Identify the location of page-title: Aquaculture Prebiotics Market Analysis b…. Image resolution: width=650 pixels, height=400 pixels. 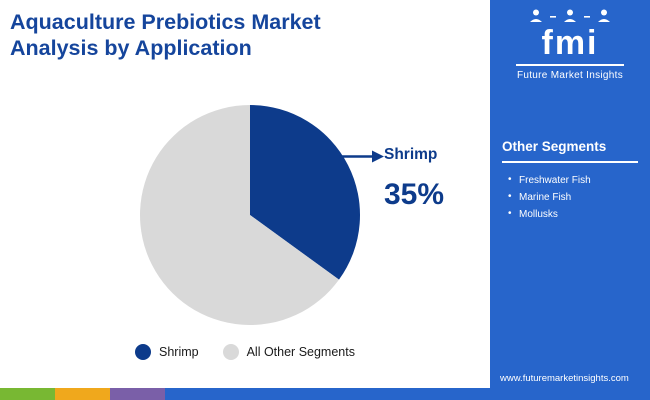
(250, 35).